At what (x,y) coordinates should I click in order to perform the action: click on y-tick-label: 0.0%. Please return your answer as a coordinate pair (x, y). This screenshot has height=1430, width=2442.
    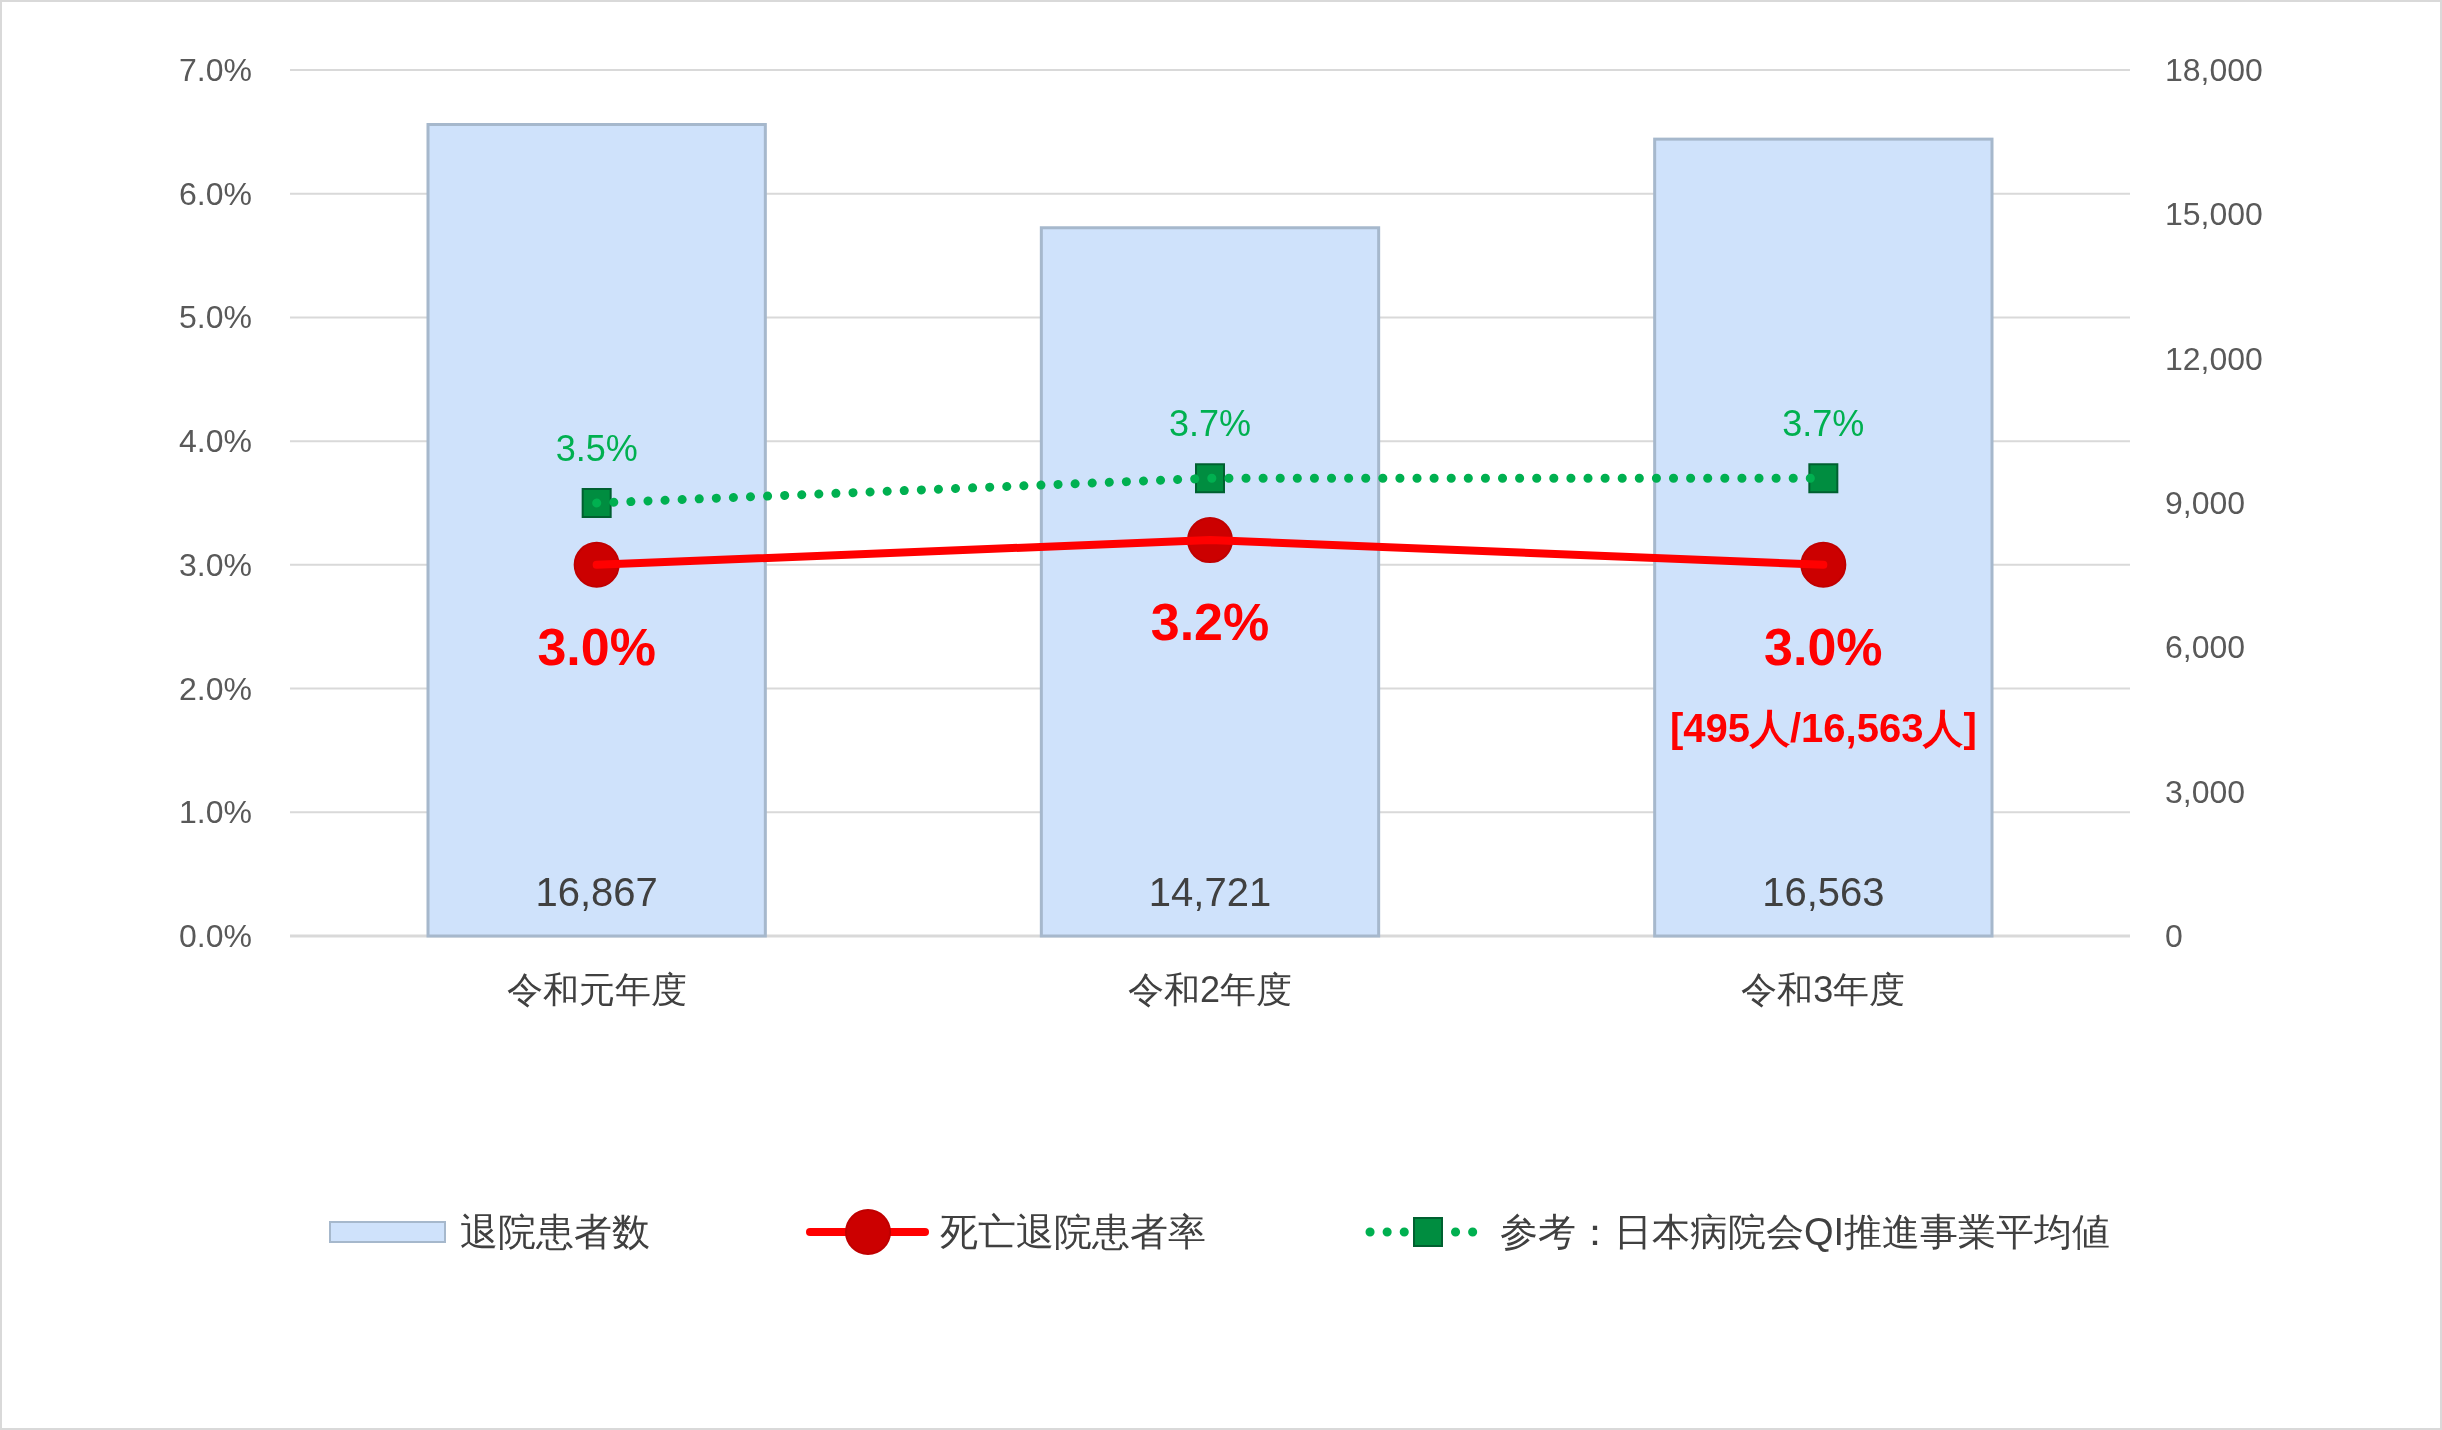
    Looking at the image, I should click on (215, 936).